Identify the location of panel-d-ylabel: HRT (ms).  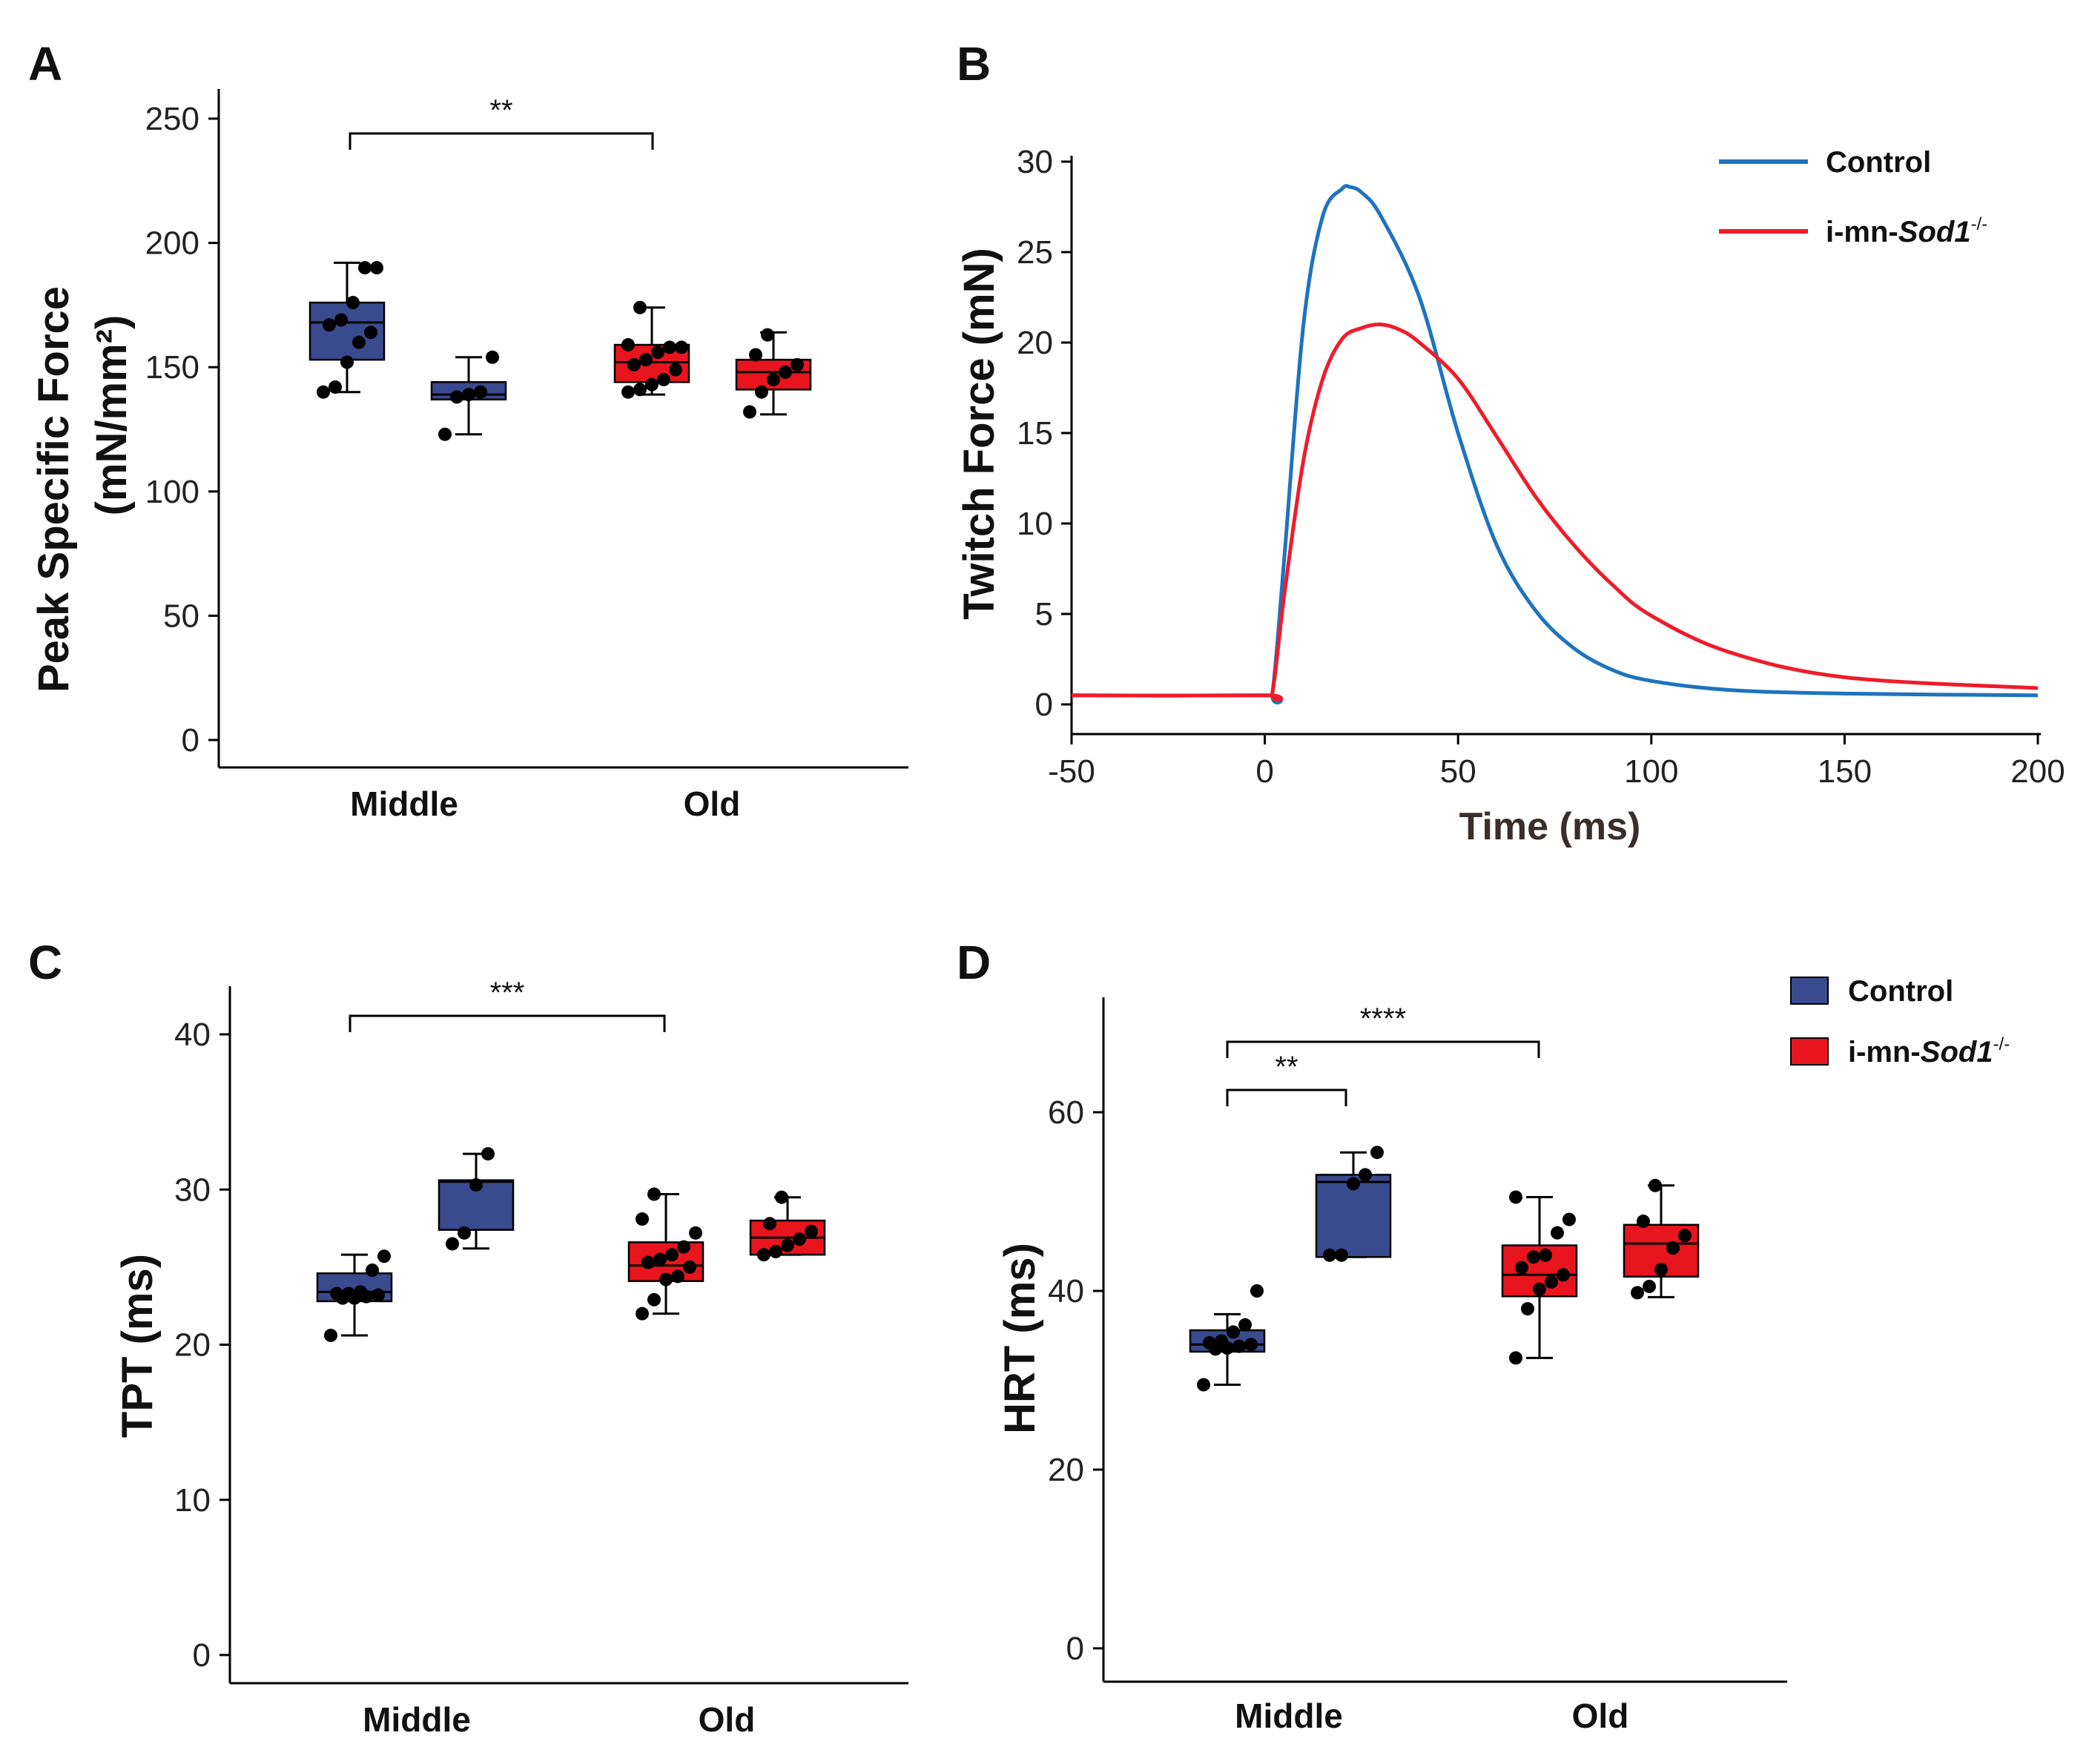
(1020, 1338).